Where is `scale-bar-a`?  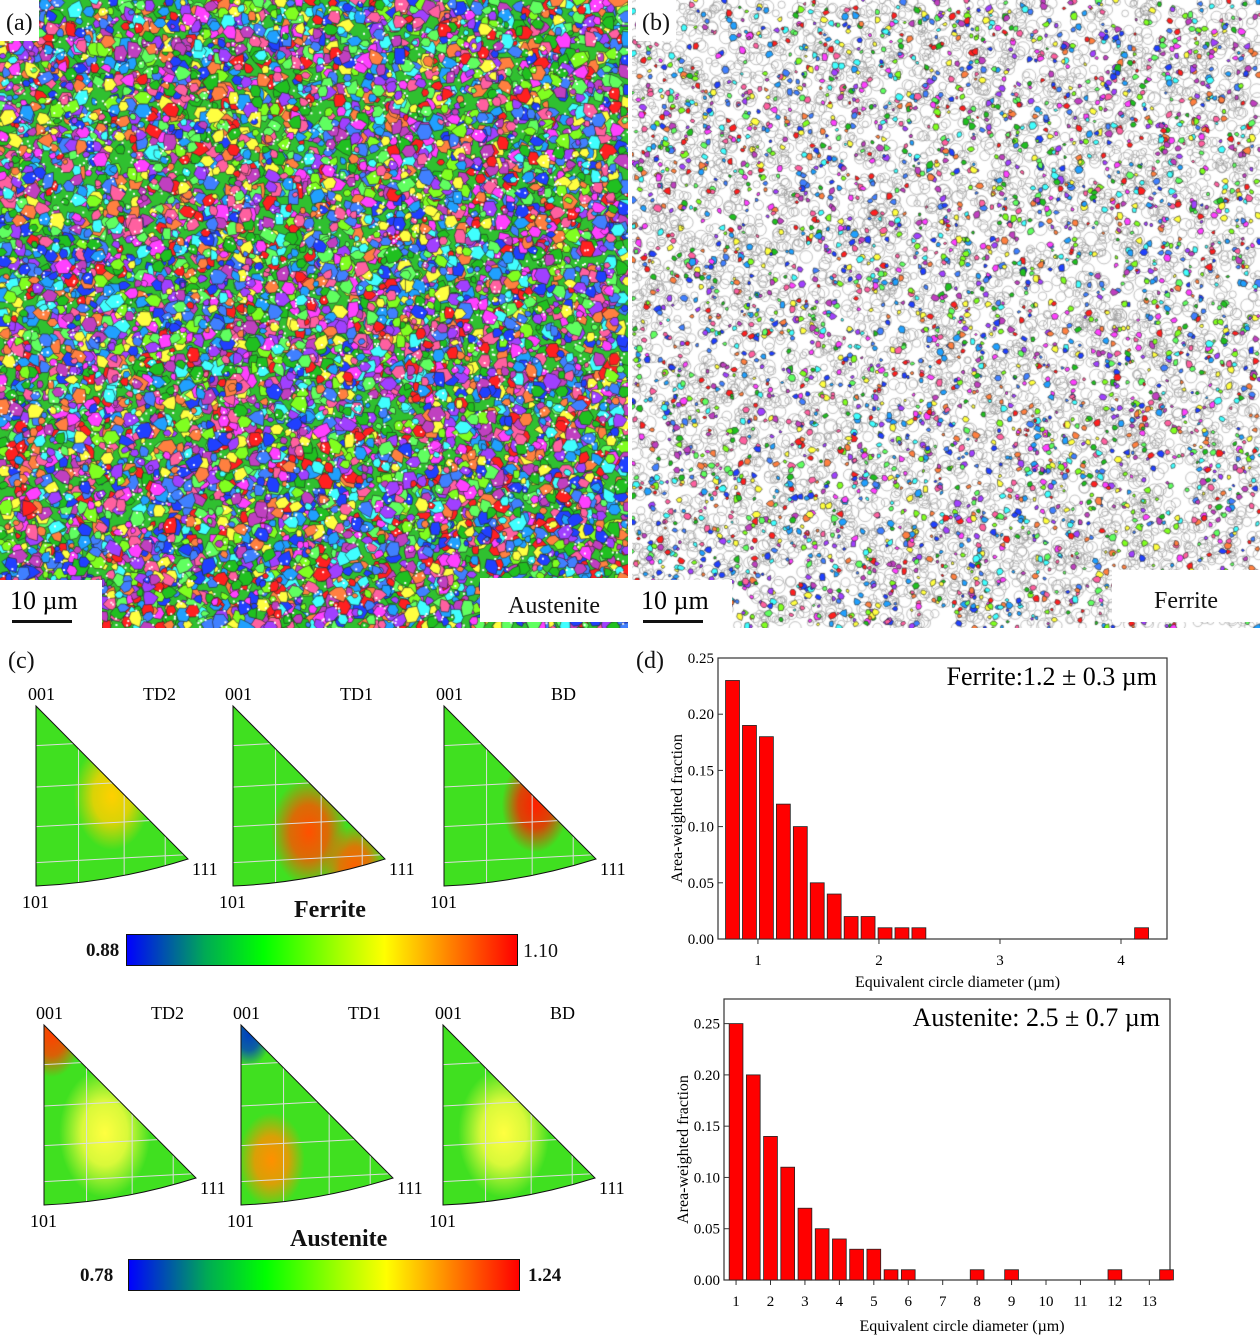
scale-bar-a is located at coordinates (42, 621).